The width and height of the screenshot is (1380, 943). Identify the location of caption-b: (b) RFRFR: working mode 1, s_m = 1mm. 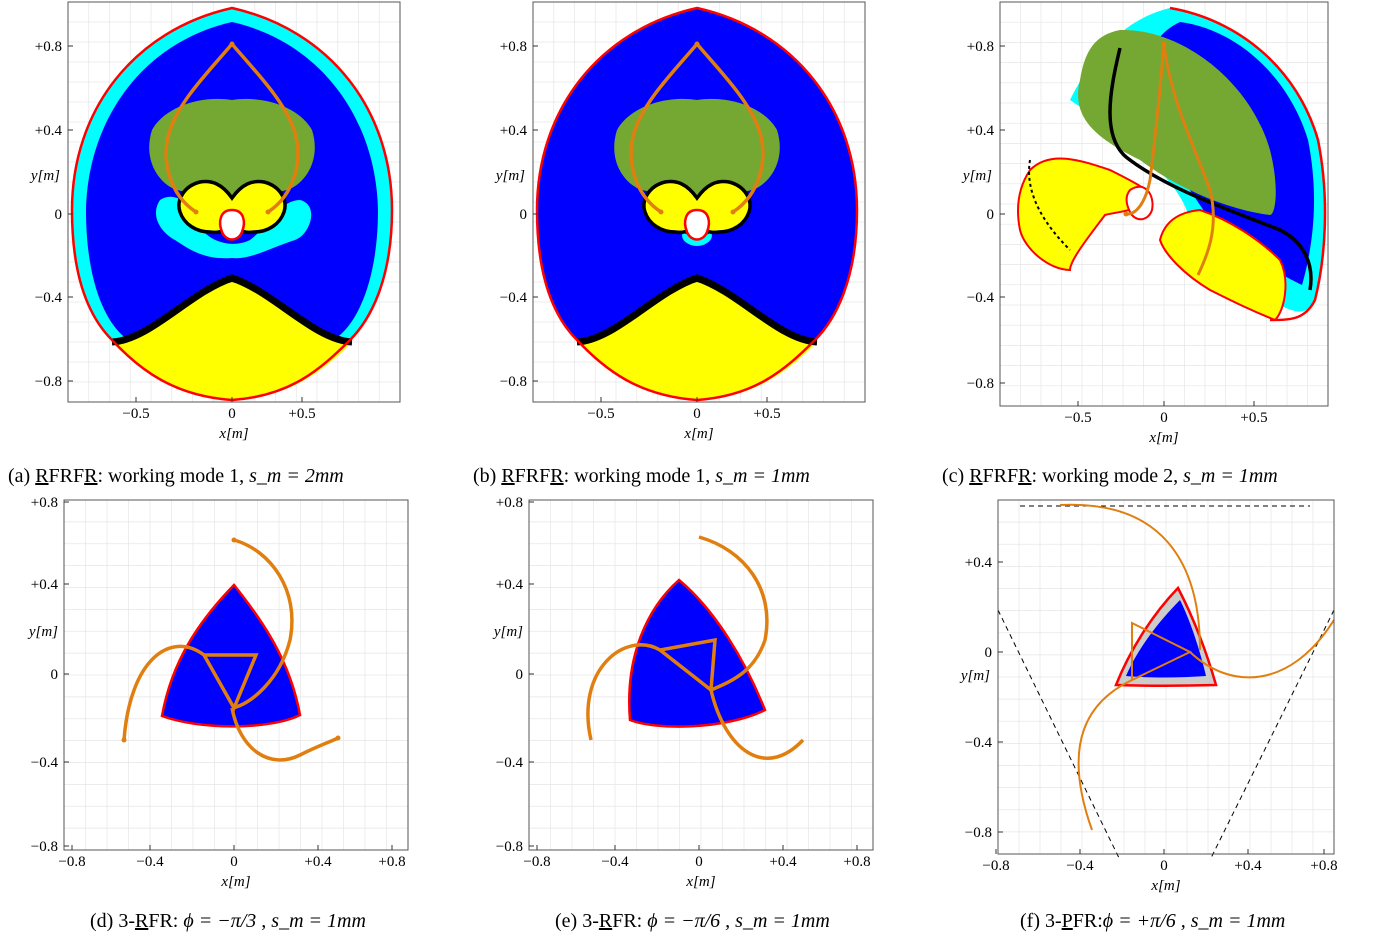
(641, 476).